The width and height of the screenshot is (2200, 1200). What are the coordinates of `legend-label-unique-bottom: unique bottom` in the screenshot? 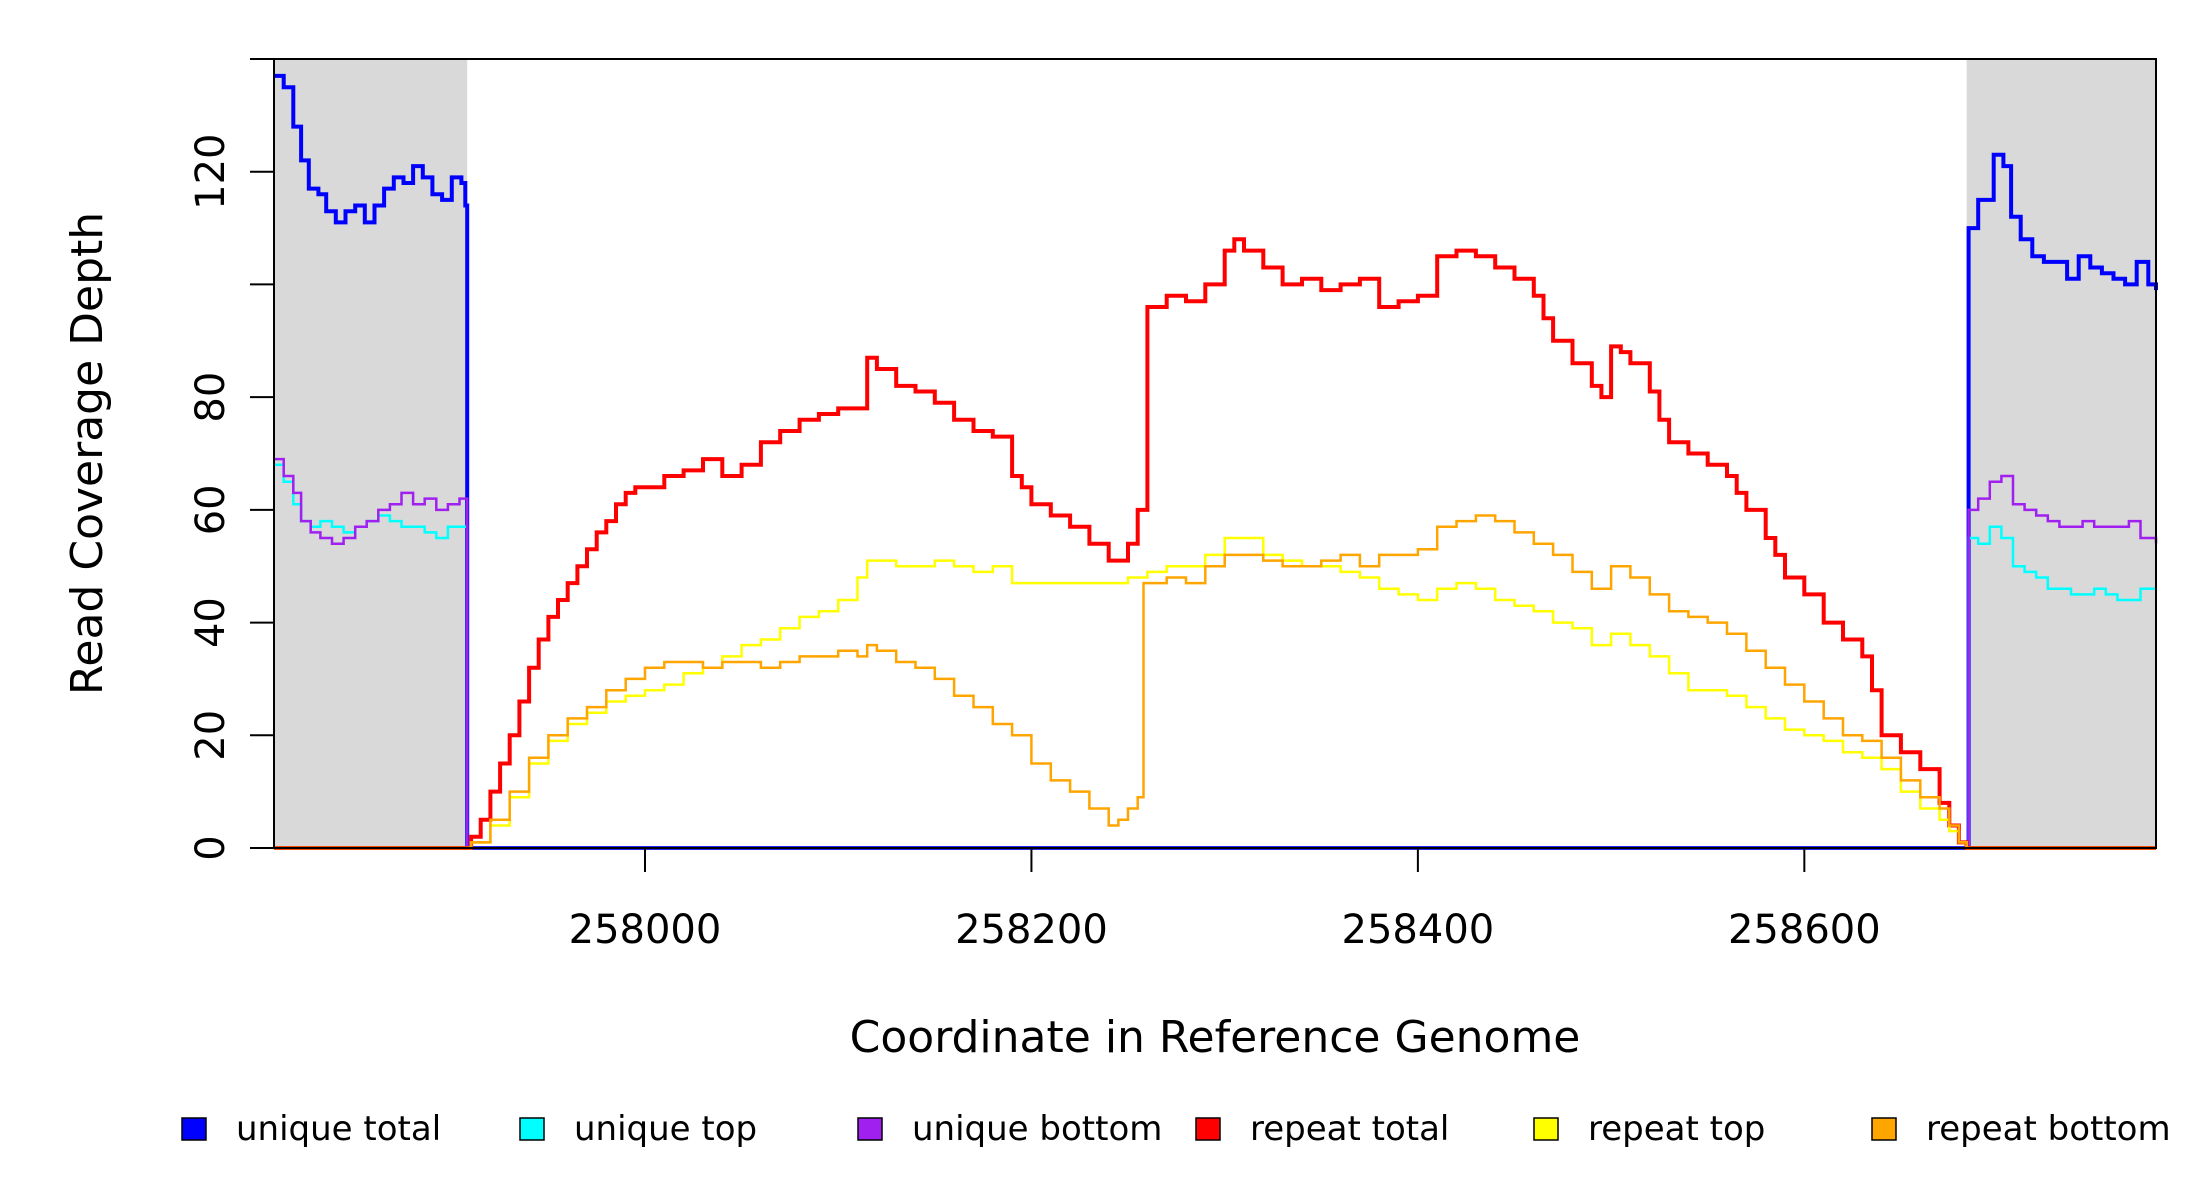 It's located at (1037, 1129).